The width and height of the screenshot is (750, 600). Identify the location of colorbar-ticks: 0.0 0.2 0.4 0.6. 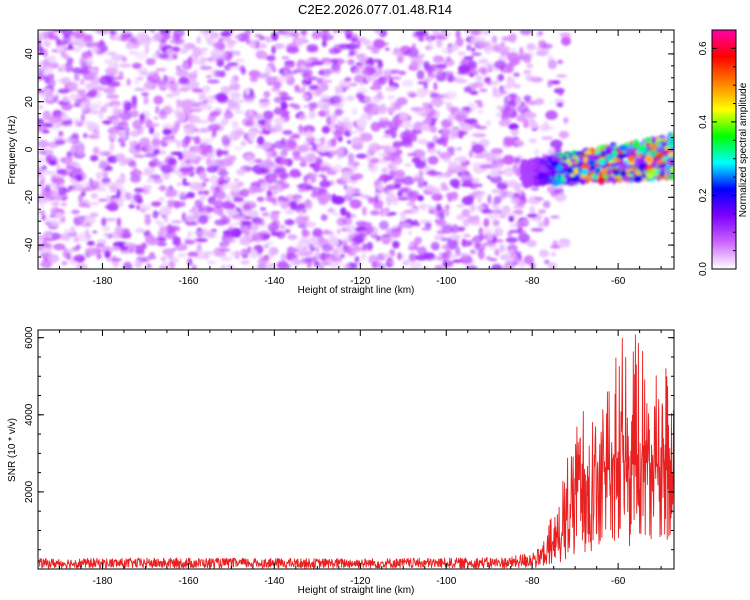
(717, 158).